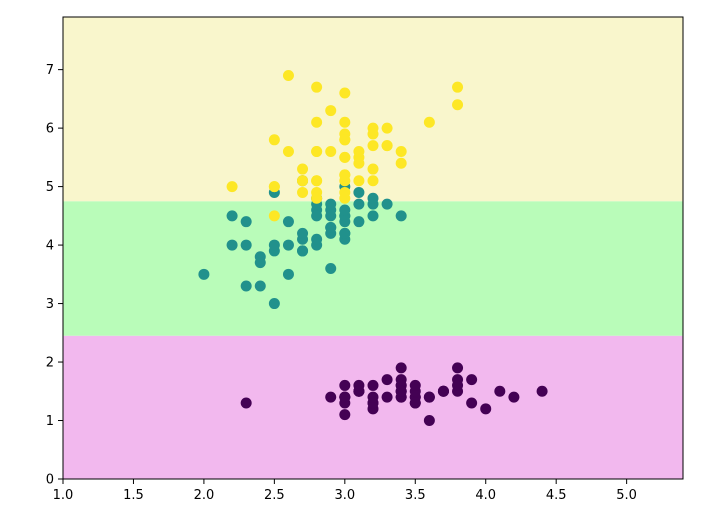 Image resolution: width=717 pixels, height=519 pixels. I want to click on x-tick-label: 1.0, so click(63, 495).